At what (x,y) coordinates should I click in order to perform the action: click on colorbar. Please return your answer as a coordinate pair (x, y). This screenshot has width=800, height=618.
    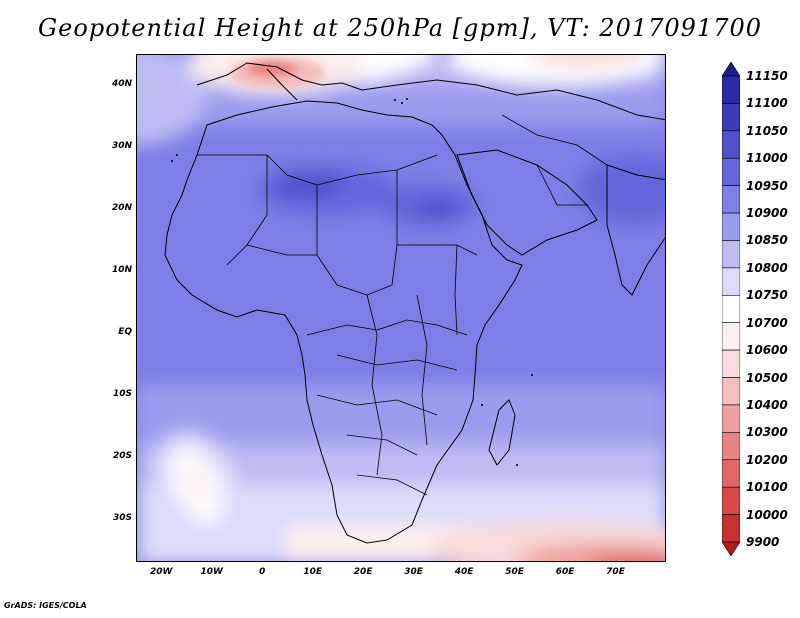
    Looking at the image, I should click on (731, 309).